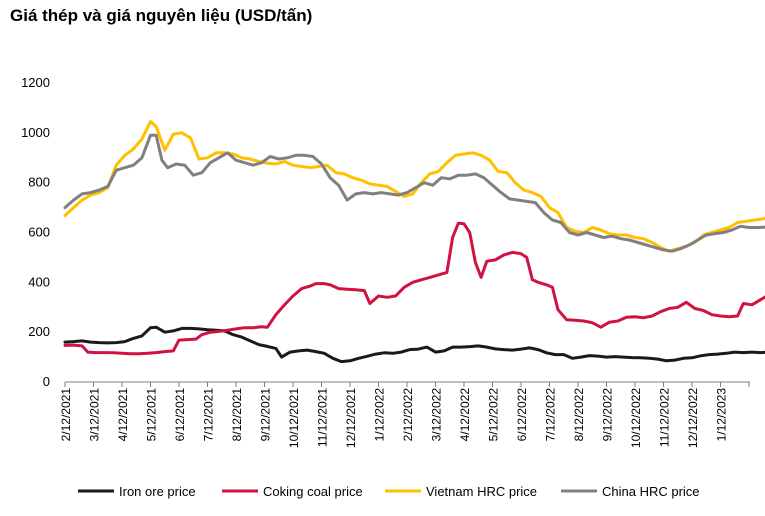 The height and width of the screenshot is (516, 765). Describe the element at coordinates (95, 415) in the screenshot. I see `x-tick-label: 3/12/2021` at that location.